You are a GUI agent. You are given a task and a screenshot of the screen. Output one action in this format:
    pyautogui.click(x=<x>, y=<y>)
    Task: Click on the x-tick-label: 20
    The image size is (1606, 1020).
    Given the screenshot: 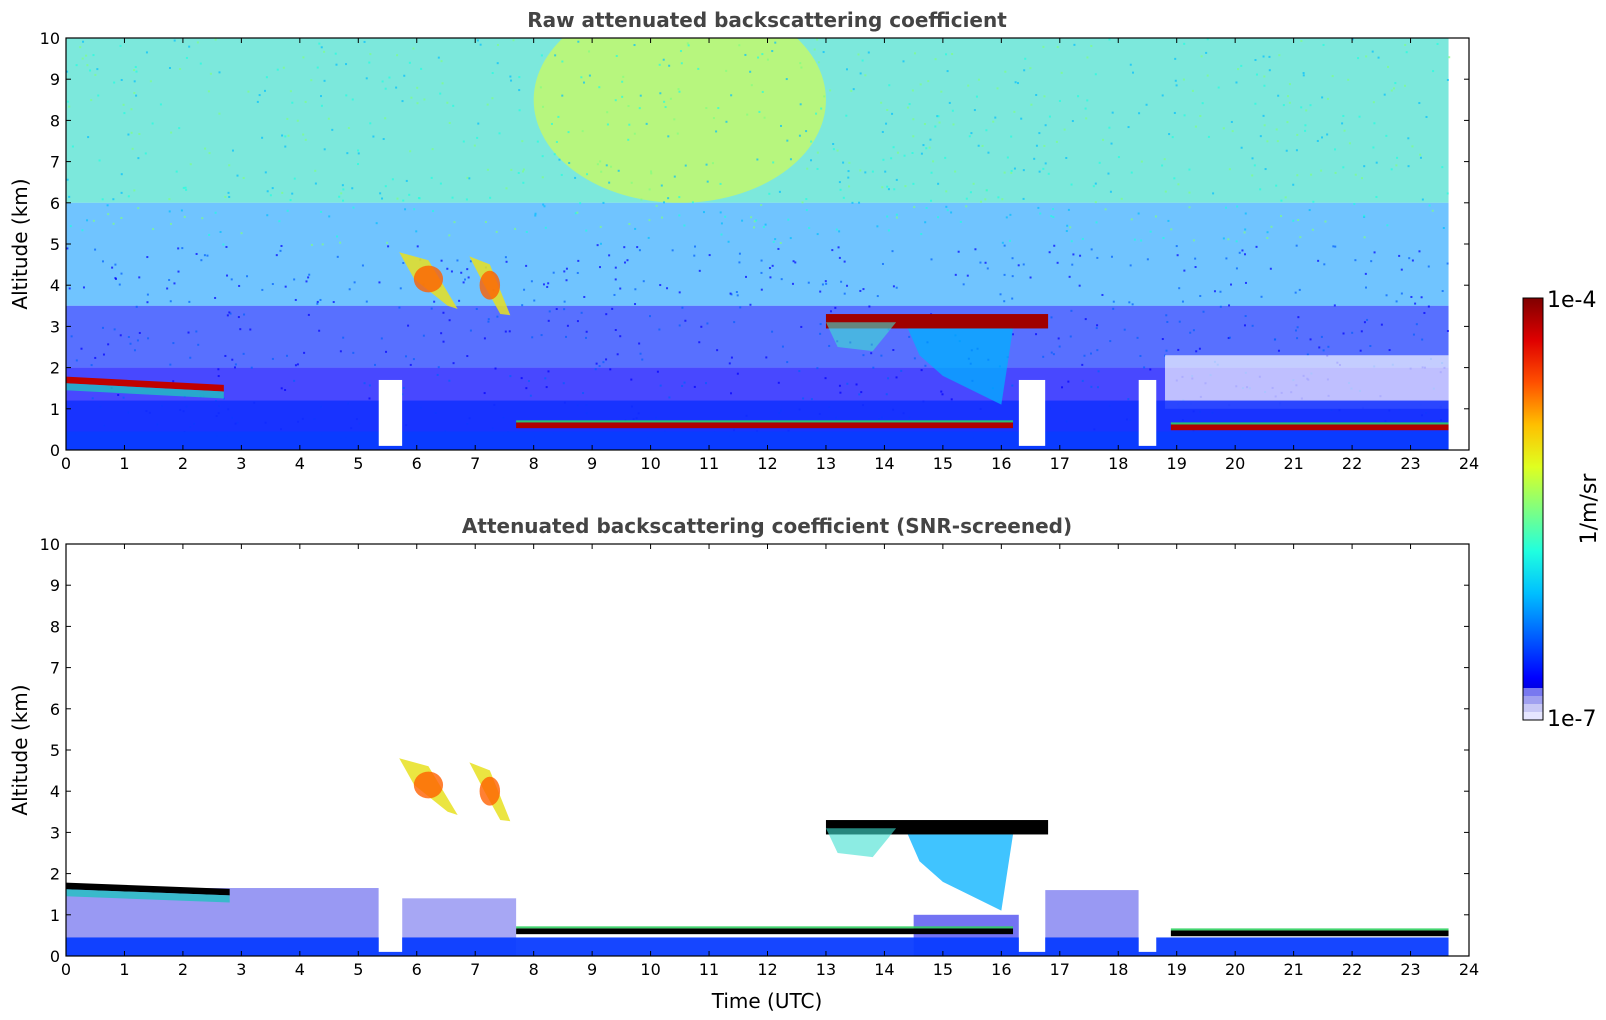 What is the action you would take?
    pyautogui.click(x=1235, y=969)
    